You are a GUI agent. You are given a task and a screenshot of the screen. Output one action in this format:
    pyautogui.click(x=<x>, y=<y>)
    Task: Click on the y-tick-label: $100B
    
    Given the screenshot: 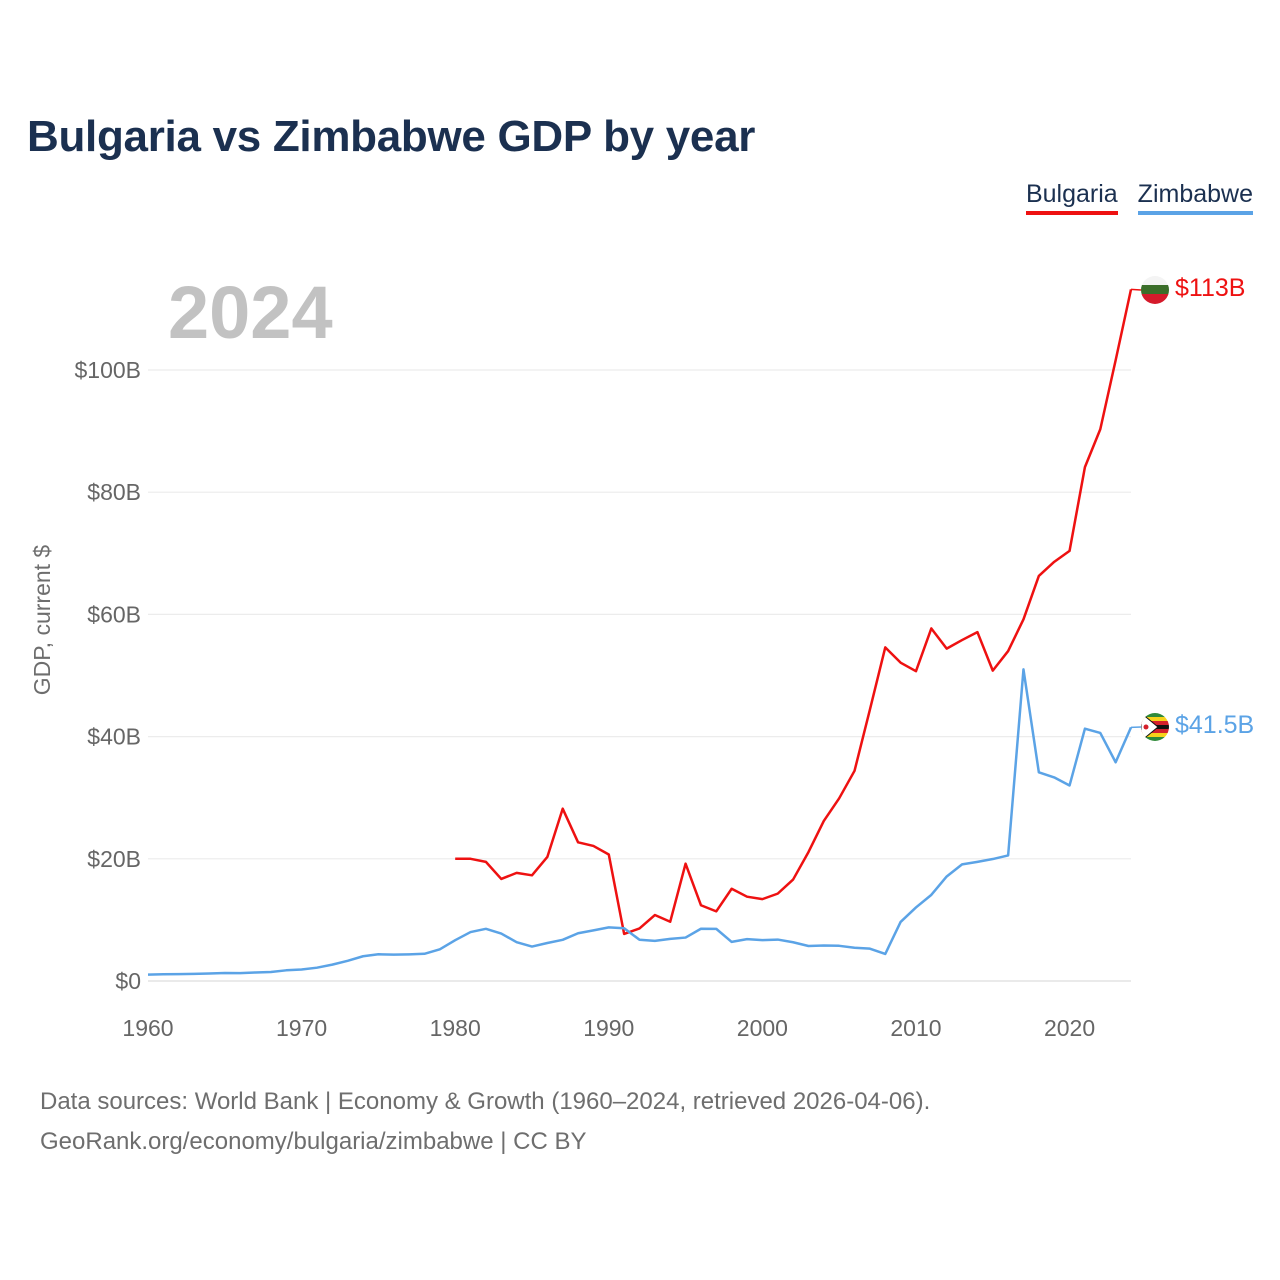 What is the action you would take?
    pyautogui.click(x=107, y=370)
    